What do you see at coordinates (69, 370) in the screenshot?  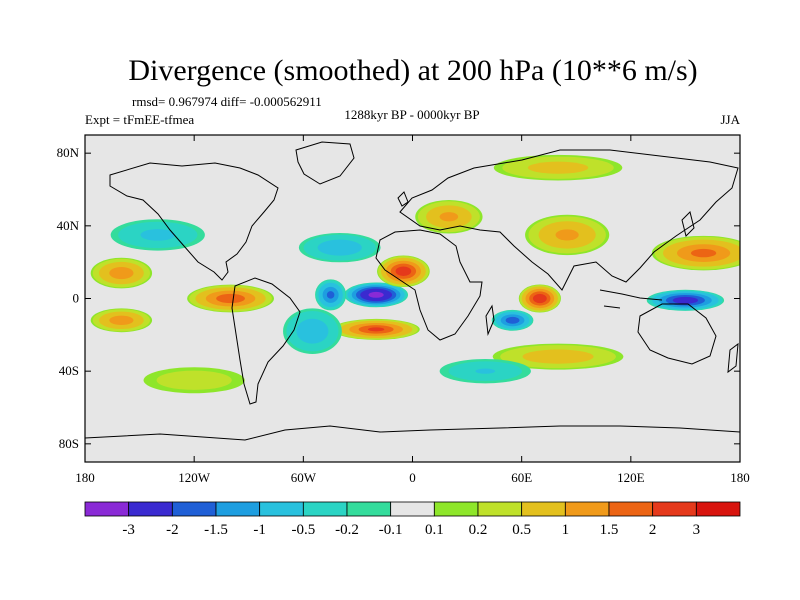 I see `y-tick-label: 40S` at bounding box center [69, 370].